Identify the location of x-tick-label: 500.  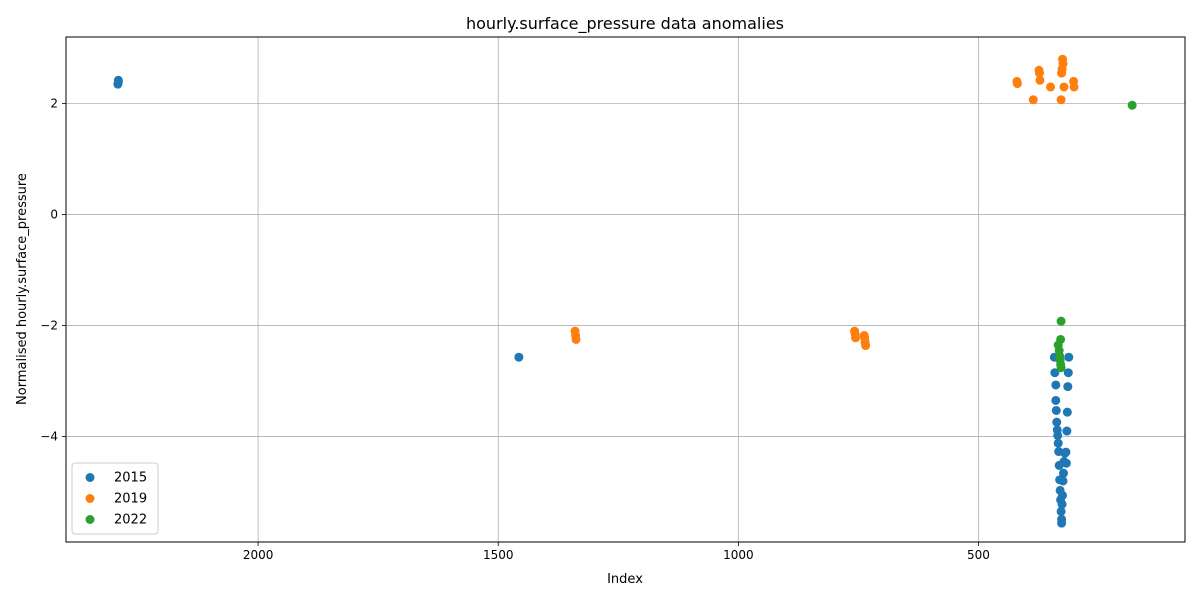
(978, 555).